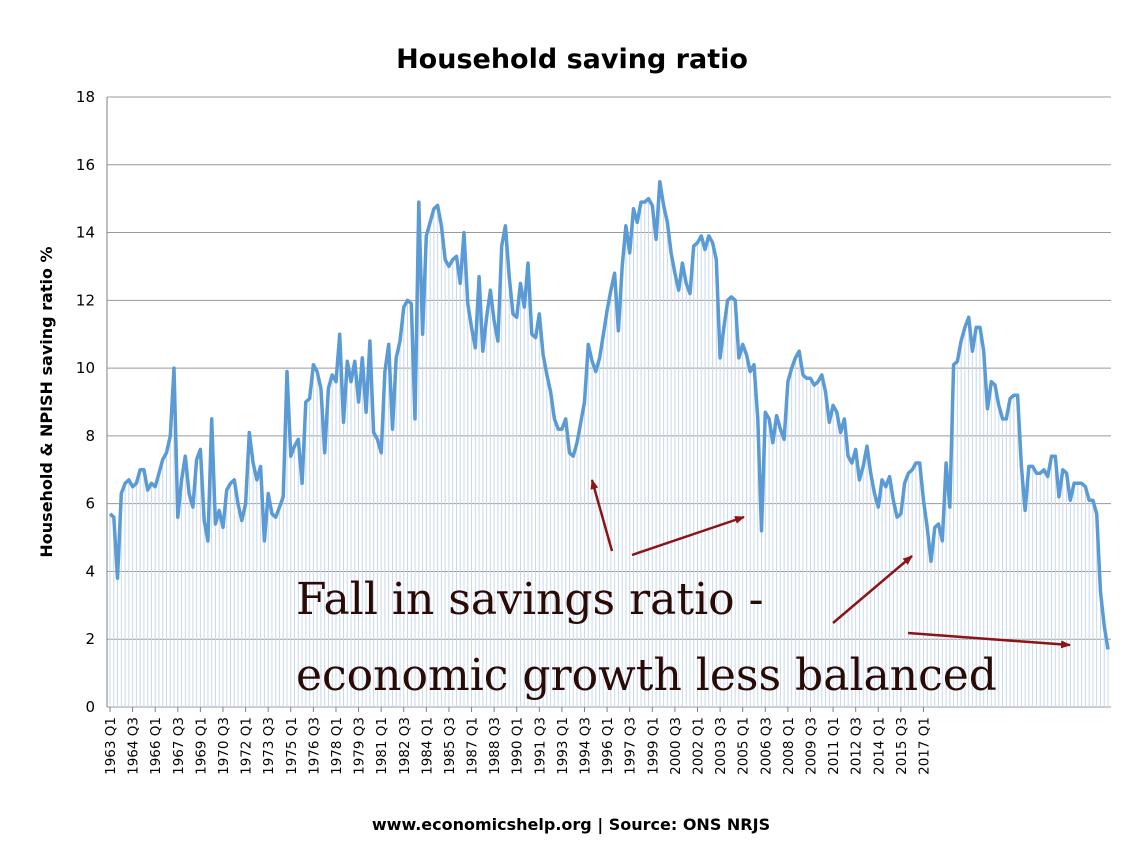  Describe the element at coordinates (540, 746) in the screenshot. I see `x-tick-label: 1991 Q3` at that location.